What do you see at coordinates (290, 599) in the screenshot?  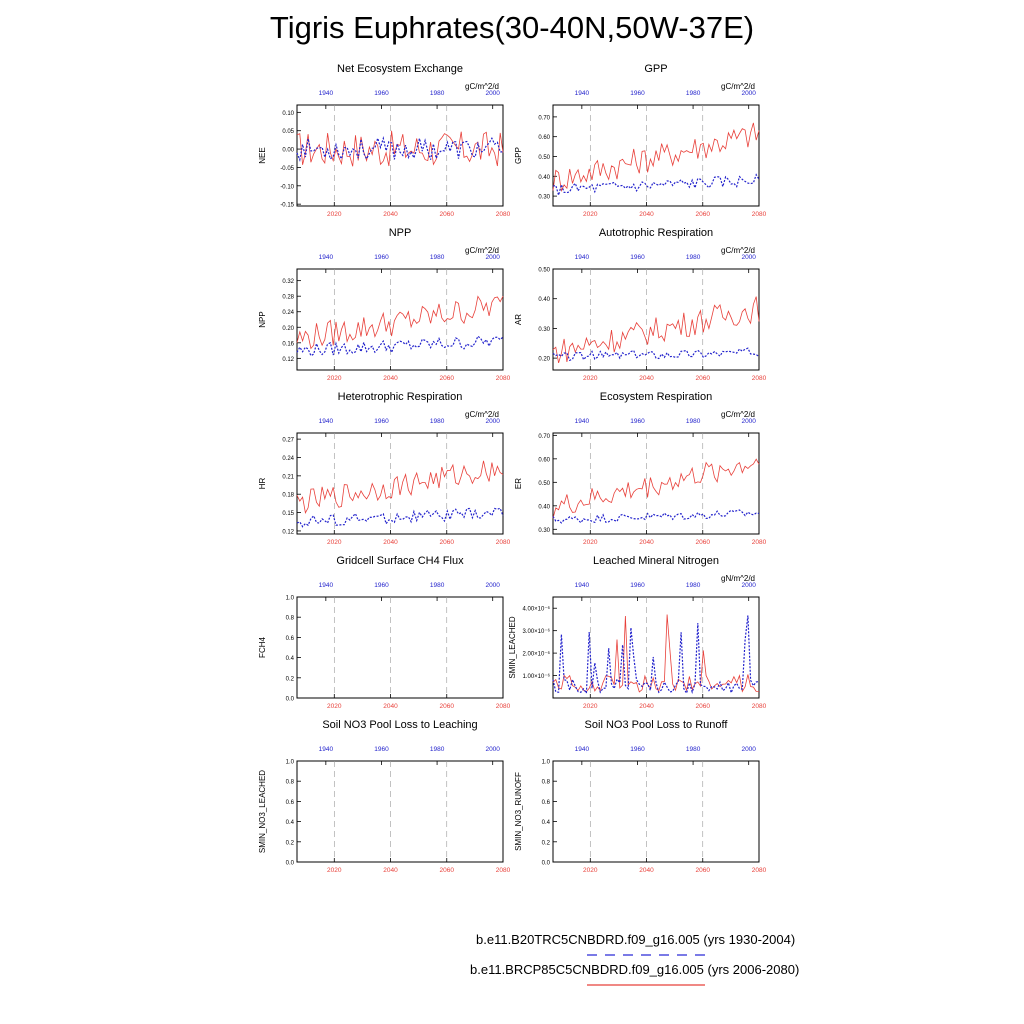 I see `y-tick-label: 1.0` at bounding box center [290, 599].